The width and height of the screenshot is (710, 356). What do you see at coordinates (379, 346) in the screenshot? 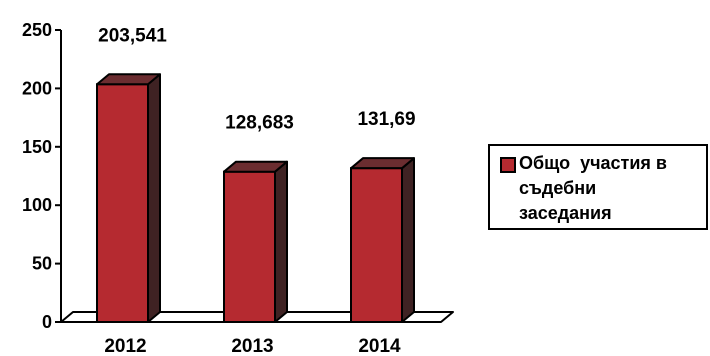
I see `x-tick-label: 2014` at bounding box center [379, 346].